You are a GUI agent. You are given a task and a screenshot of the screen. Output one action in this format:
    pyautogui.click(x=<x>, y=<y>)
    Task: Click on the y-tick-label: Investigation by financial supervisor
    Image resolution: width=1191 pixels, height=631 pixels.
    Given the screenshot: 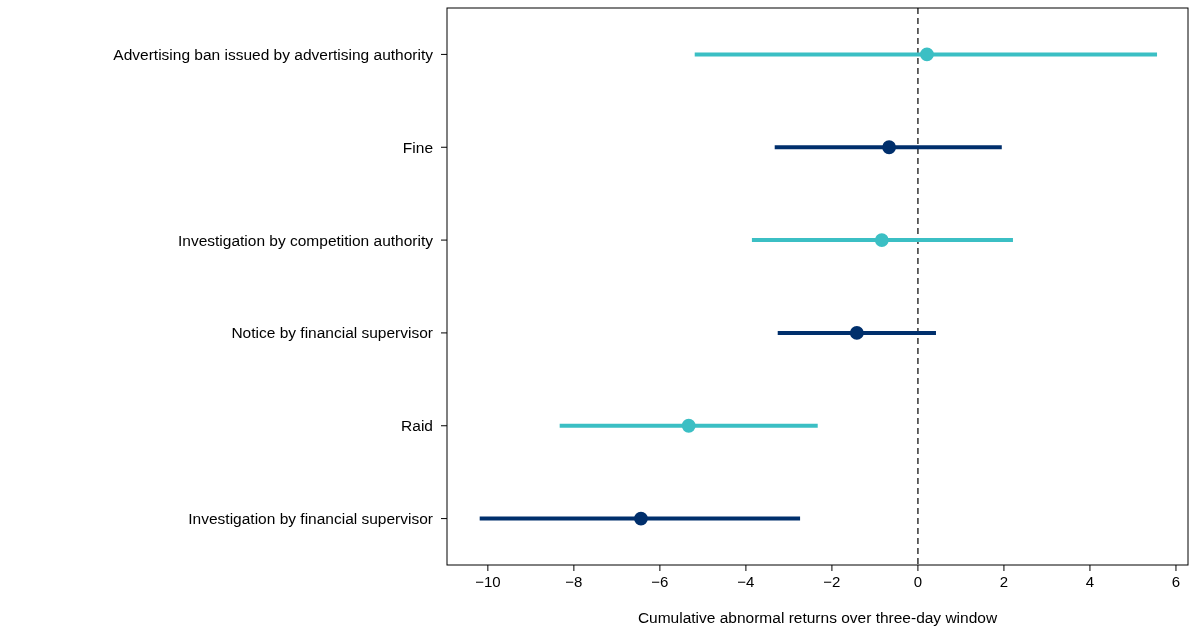 What is the action you would take?
    pyautogui.click(x=310, y=519)
    